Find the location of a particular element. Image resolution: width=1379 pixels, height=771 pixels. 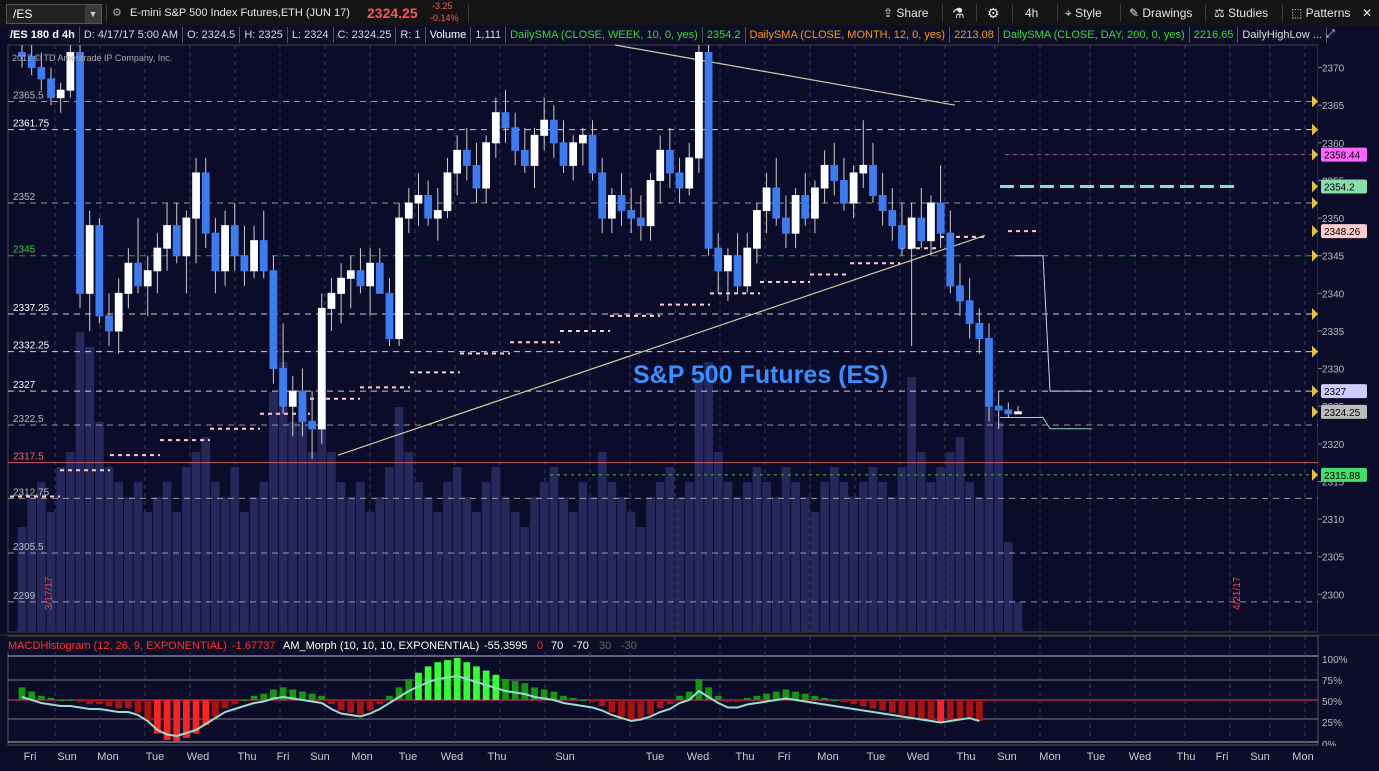

studies-button: ⚖ Studies is located at coordinates (1241, 13).